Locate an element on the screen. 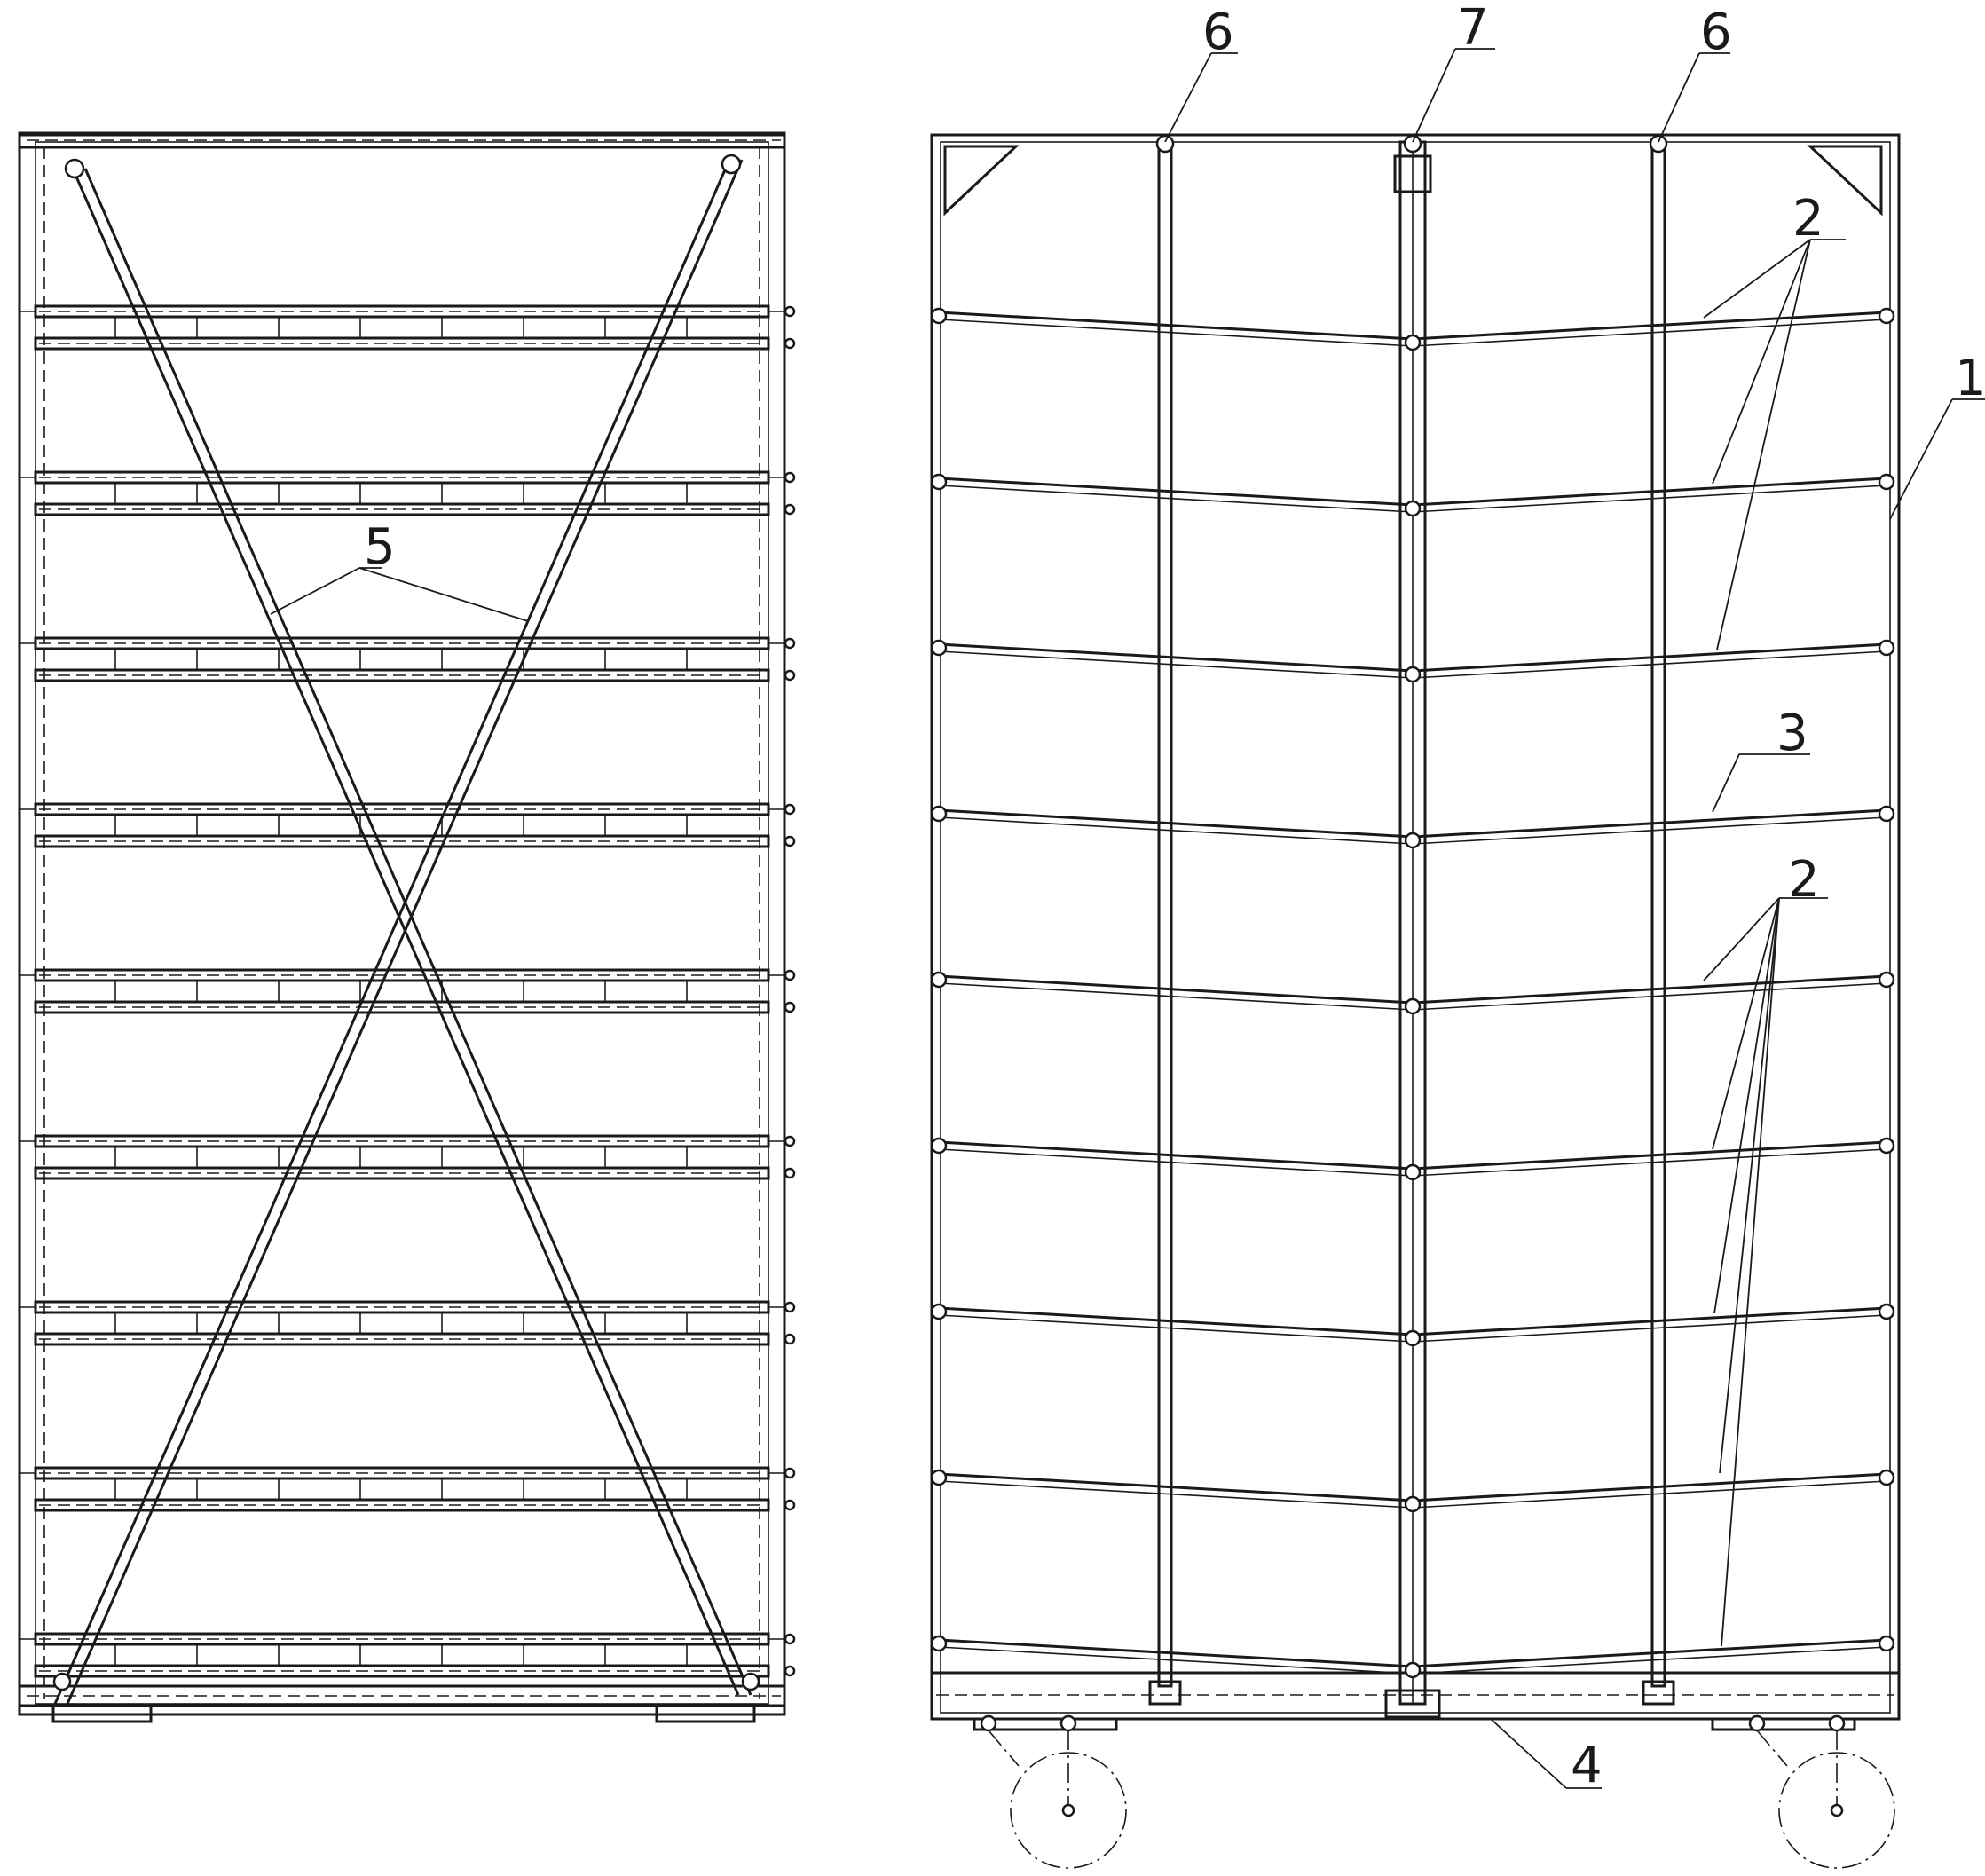 The image size is (1985, 1876). callout-label-1: 1 is located at coordinates (1970, 378).